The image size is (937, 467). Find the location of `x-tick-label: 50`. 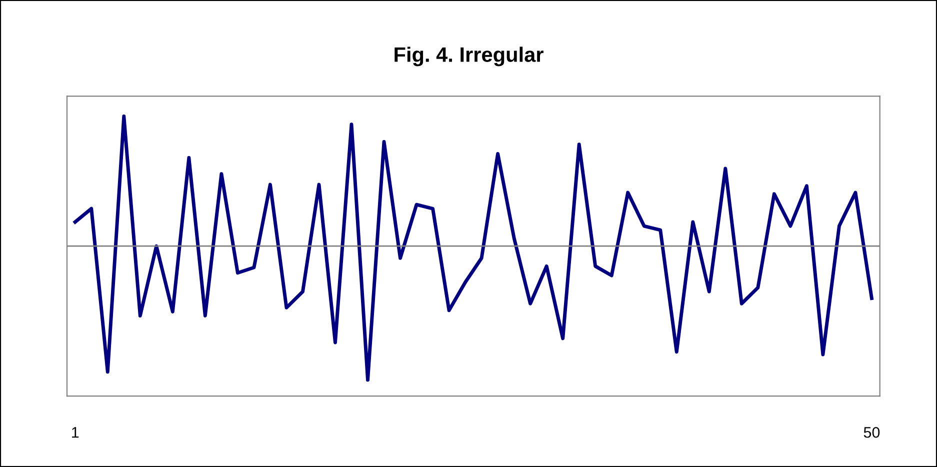

x-tick-label: 50 is located at coordinates (872, 432).